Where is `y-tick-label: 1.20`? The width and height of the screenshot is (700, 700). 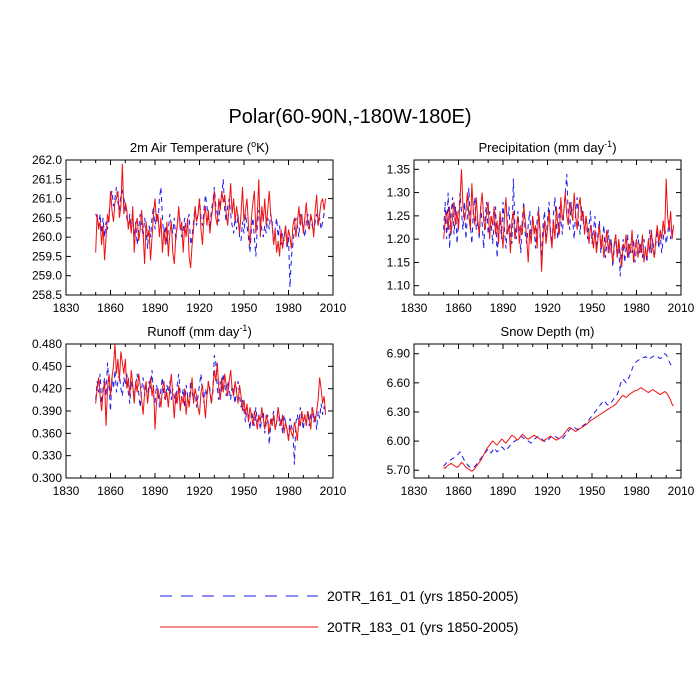
y-tick-label: 1.20 is located at coordinates (399, 239).